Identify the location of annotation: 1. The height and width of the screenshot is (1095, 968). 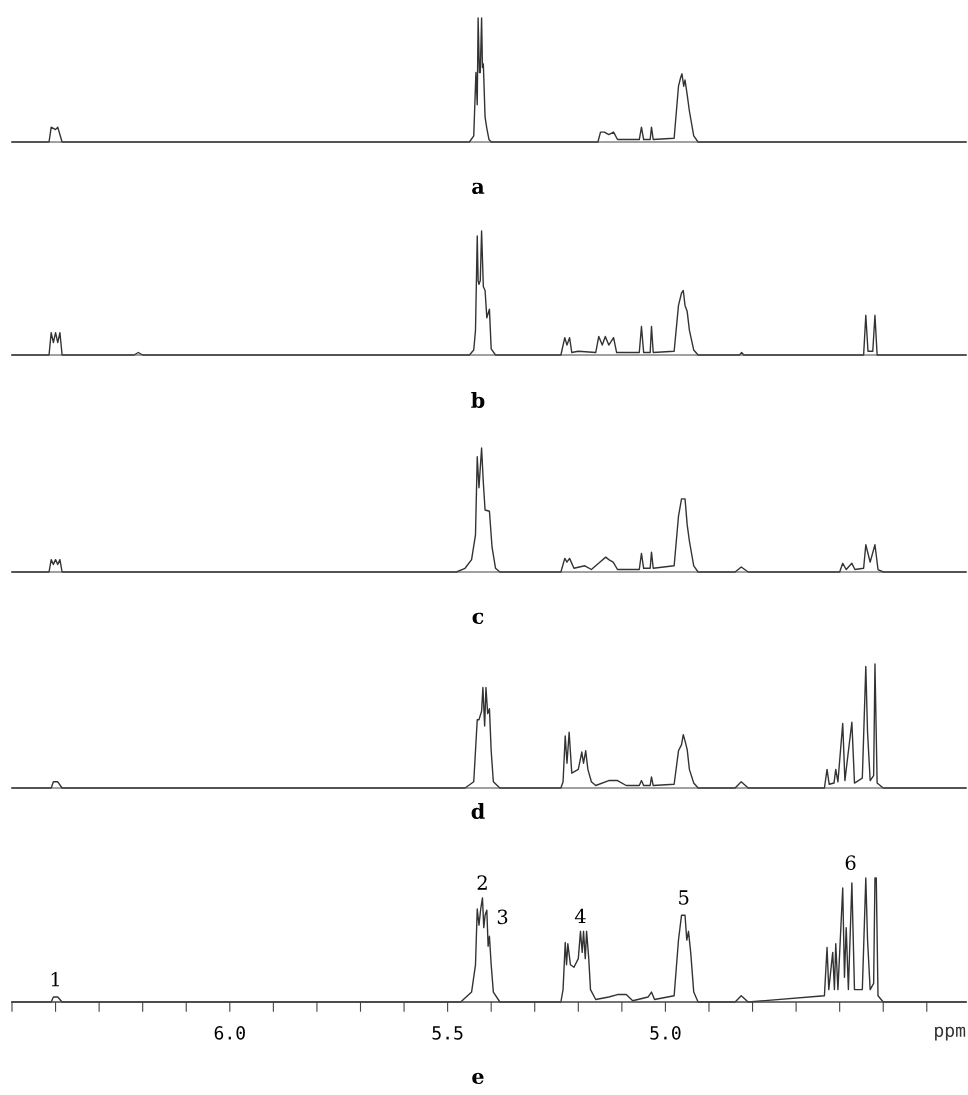
(55, 979).